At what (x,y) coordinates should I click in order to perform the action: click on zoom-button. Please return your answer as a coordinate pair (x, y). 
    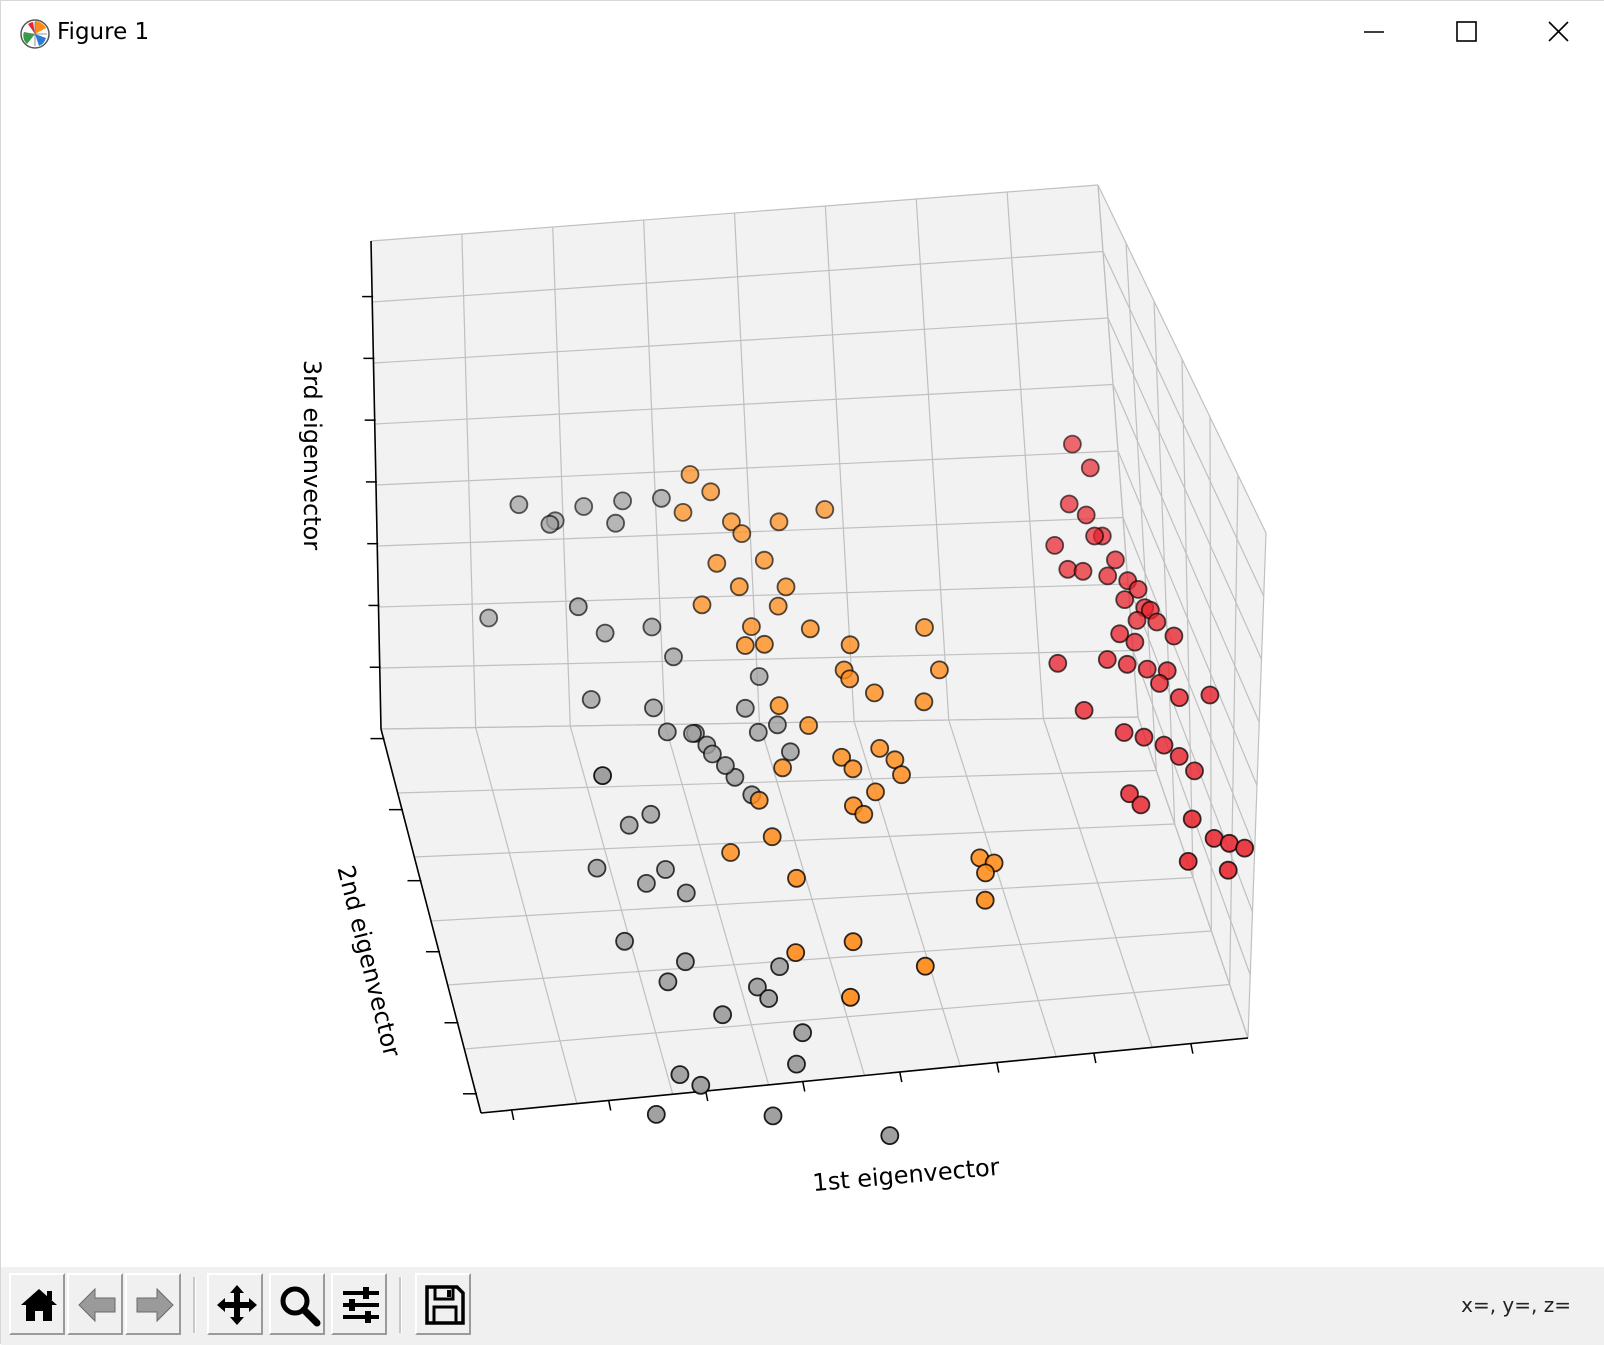
    Looking at the image, I should click on (297, 1304).